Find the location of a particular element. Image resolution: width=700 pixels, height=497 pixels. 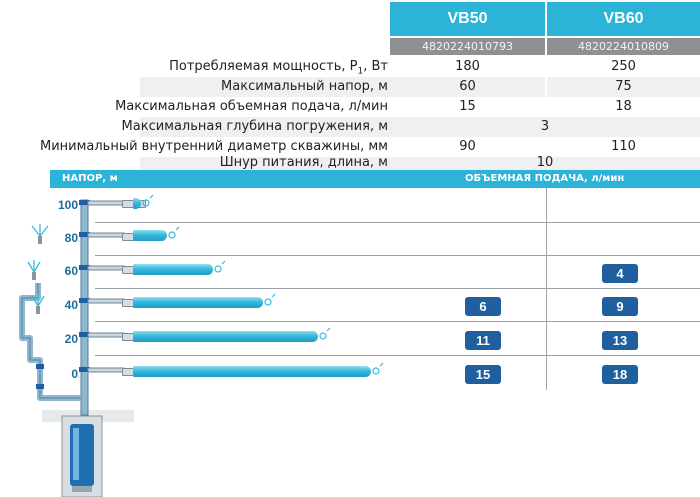

spec-label: Максимальная объемная подача, л/мин is located at coordinates (251, 106).